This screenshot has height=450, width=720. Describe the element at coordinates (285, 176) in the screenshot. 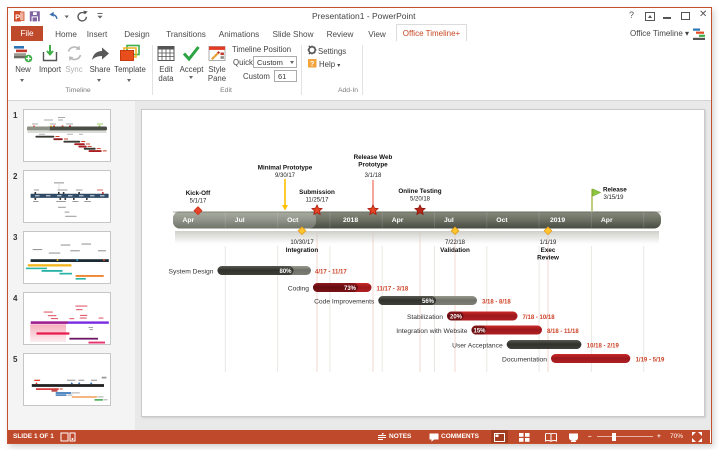

I see `svg-text: 9/30/17` at that location.